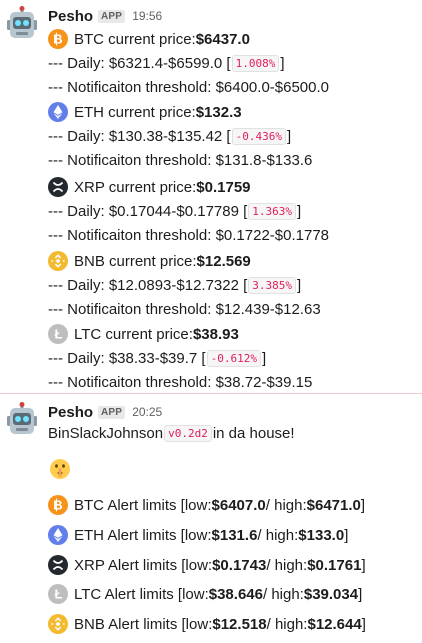 The width and height of the screenshot is (422, 643). I want to click on low-limit-value: $0.1743, so click(239, 565).